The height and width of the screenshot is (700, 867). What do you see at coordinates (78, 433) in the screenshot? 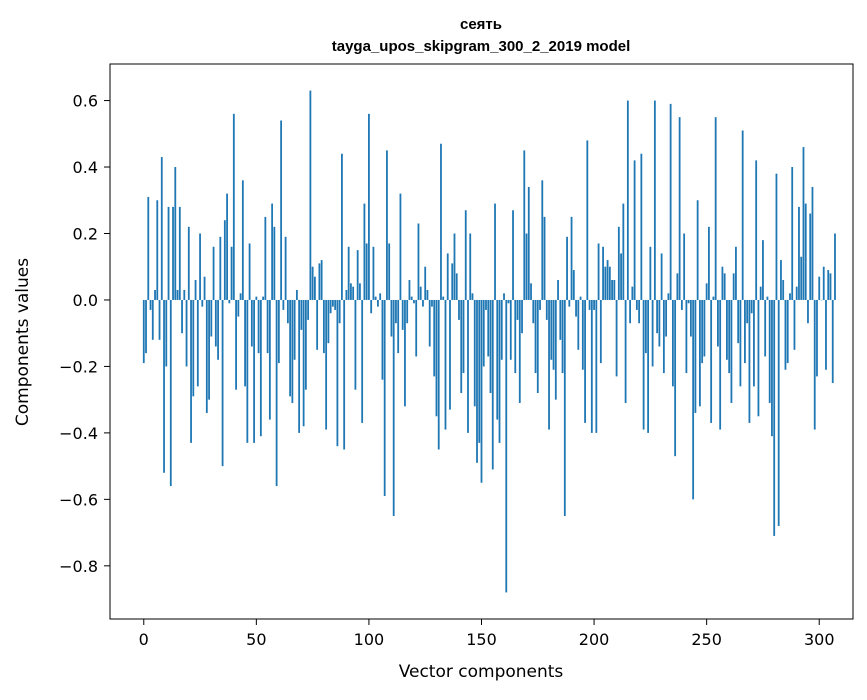
I see `y-tick-label: −0.4` at bounding box center [78, 433].